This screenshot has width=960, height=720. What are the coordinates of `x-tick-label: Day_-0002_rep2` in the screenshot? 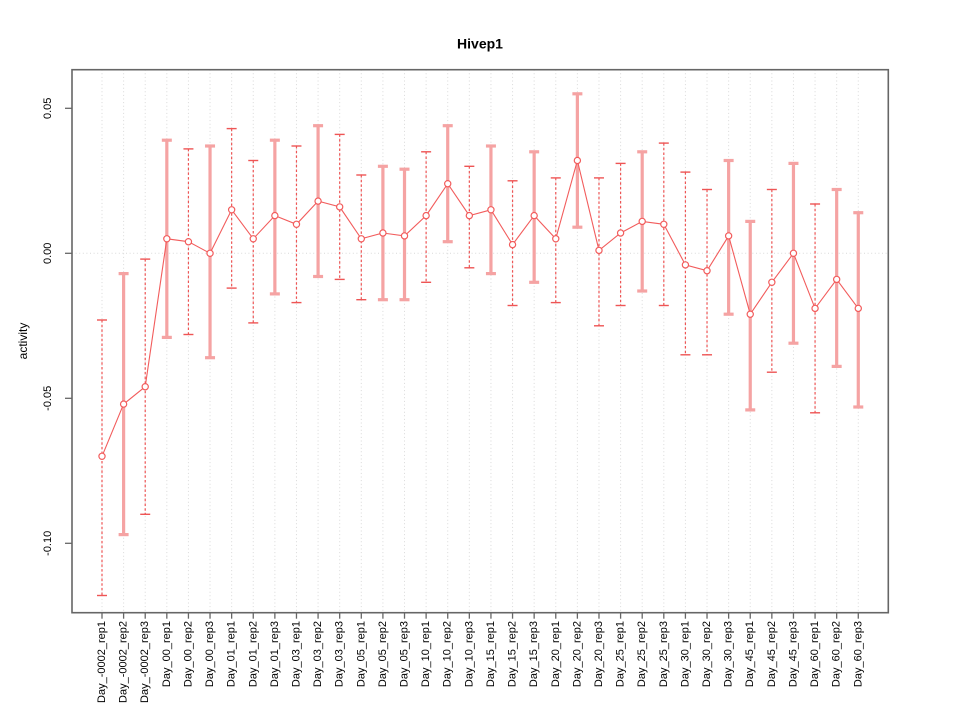 It's located at (124, 662).